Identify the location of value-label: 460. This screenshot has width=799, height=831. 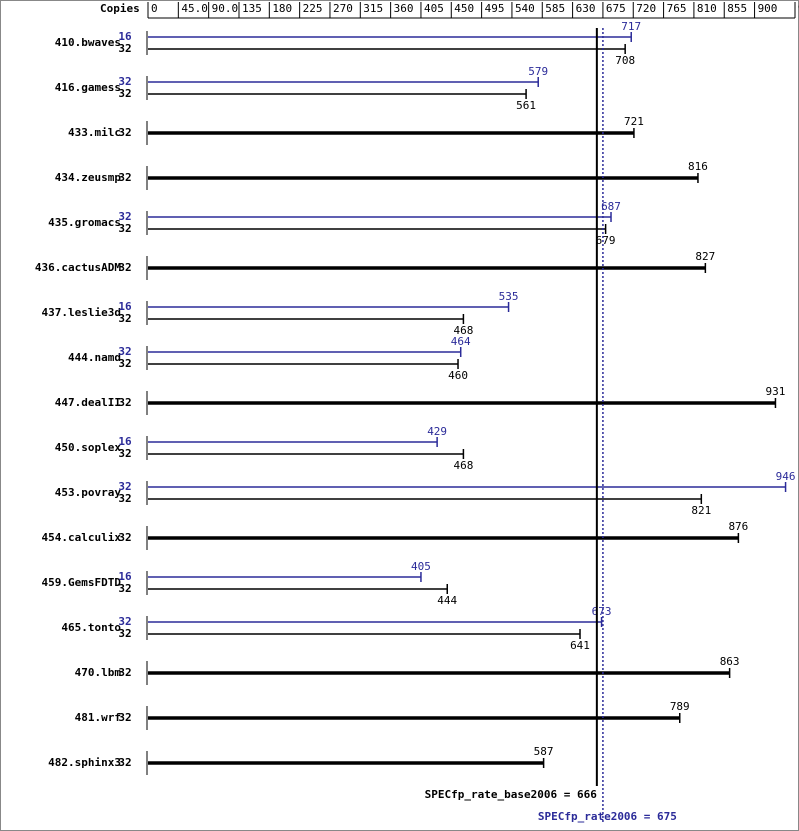
(458, 375).